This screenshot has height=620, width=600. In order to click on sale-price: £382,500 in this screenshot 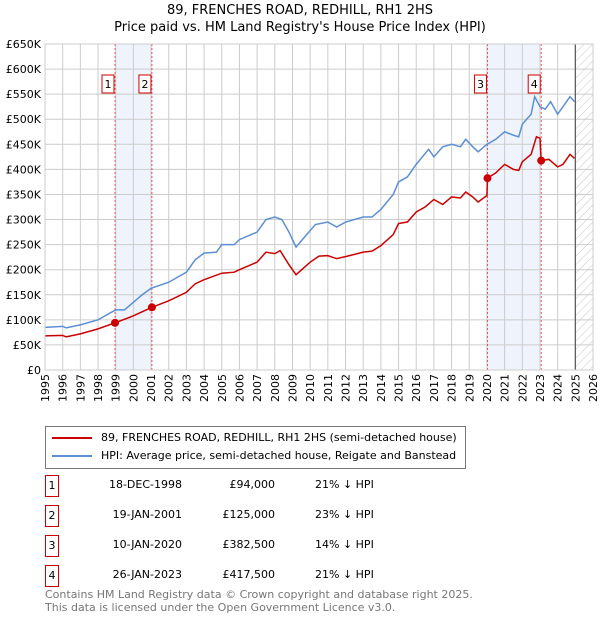, I will do `click(249, 544)`.